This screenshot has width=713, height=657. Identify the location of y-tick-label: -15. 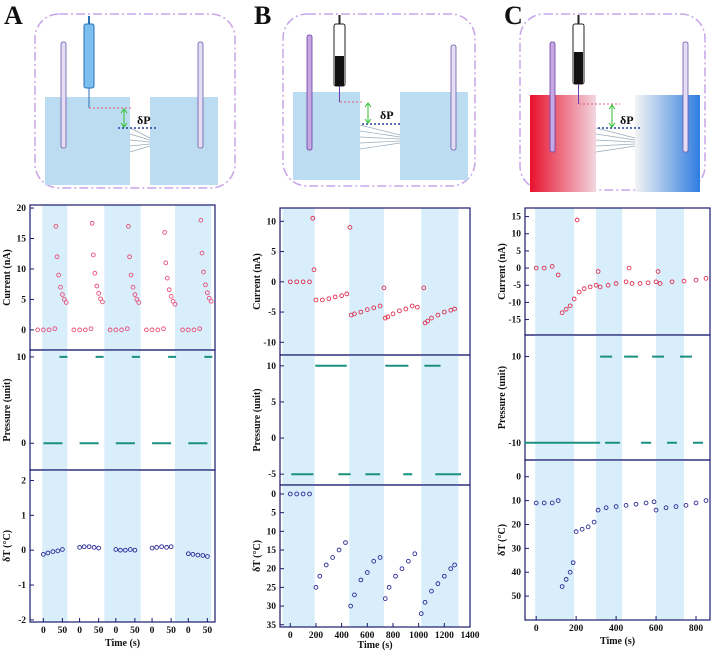
(514, 321).